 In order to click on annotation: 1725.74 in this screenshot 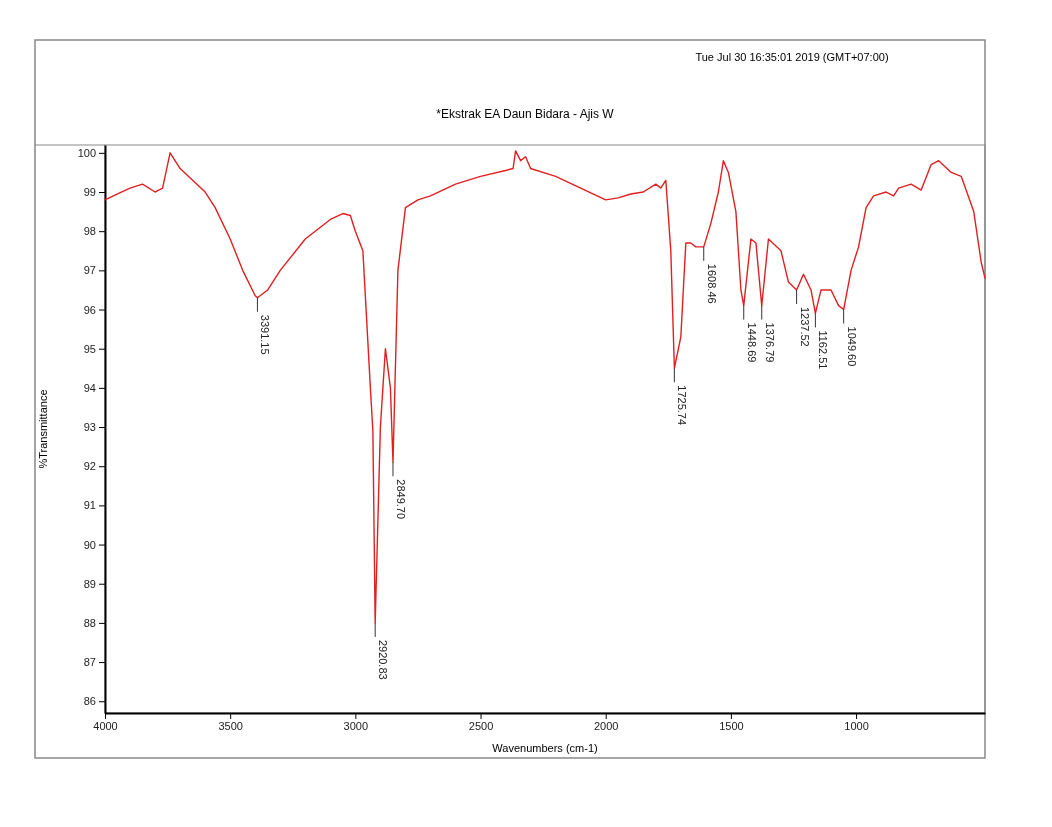, I will do `click(682, 405)`.